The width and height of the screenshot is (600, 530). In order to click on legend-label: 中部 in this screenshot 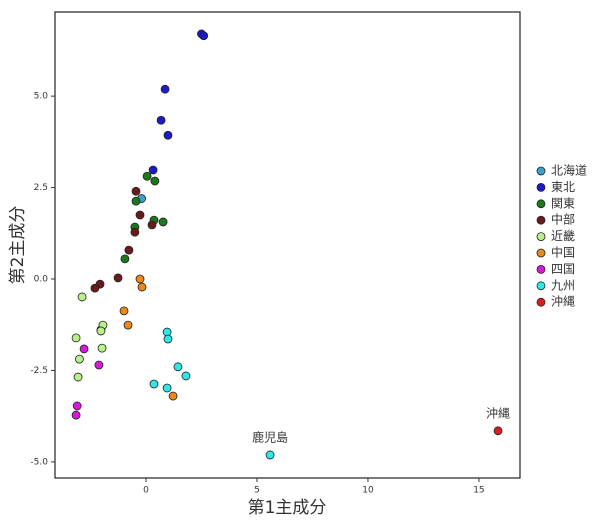, I will do `click(563, 219)`.